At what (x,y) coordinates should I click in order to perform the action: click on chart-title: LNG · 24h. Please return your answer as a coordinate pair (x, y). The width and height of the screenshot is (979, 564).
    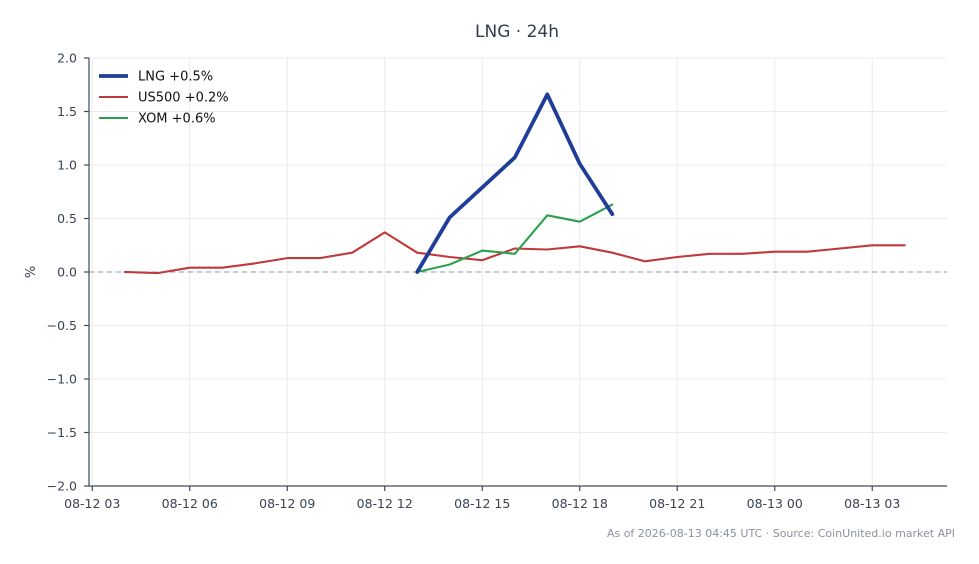
    Looking at the image, I should click on (517, 32).